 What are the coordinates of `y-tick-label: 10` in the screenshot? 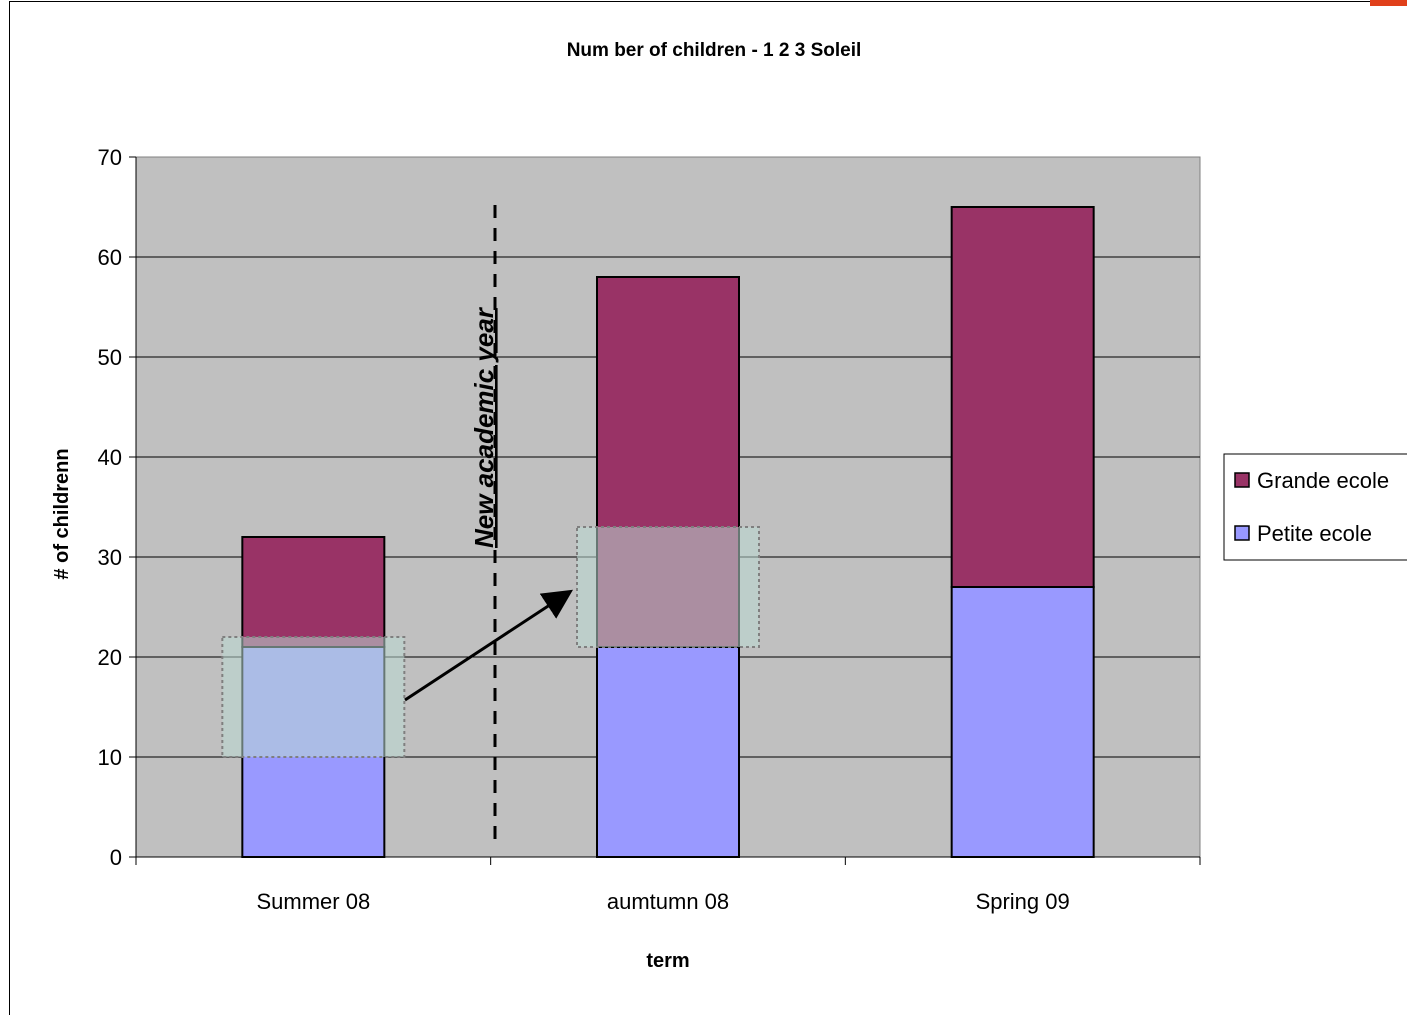 It's located at (110, 757).